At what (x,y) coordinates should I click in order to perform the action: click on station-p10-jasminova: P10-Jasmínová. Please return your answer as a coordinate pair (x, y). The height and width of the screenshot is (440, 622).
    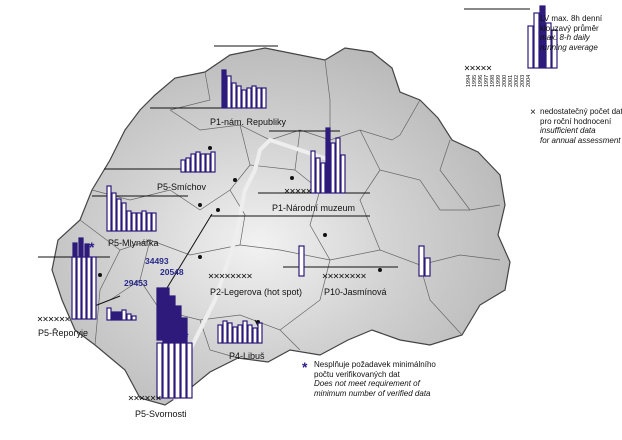
    Looking at the image, I should click on (355, 292).